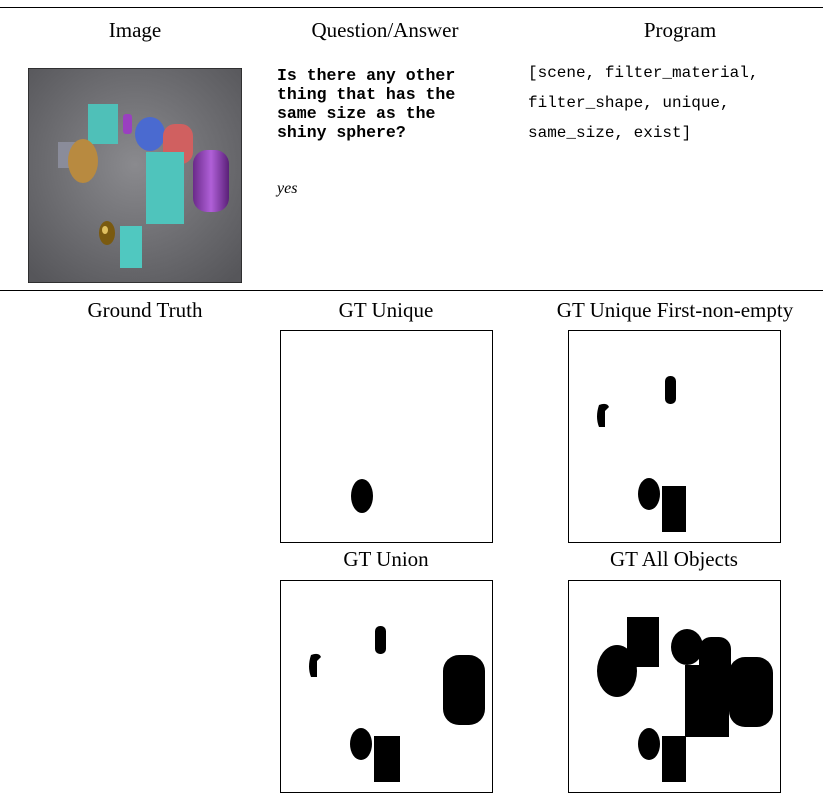  I want to click on ground-truth-label: Ground Truth, so click(145, 310).